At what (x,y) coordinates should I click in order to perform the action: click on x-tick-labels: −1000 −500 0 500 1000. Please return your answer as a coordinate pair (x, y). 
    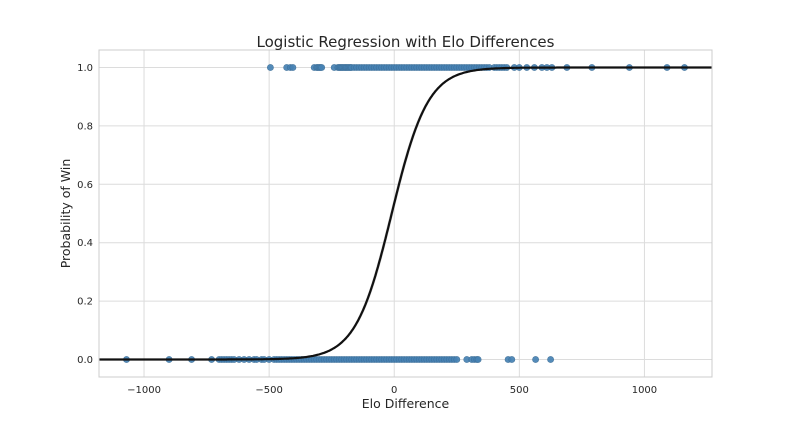
    Looking at the image, I should click on (392, 390).